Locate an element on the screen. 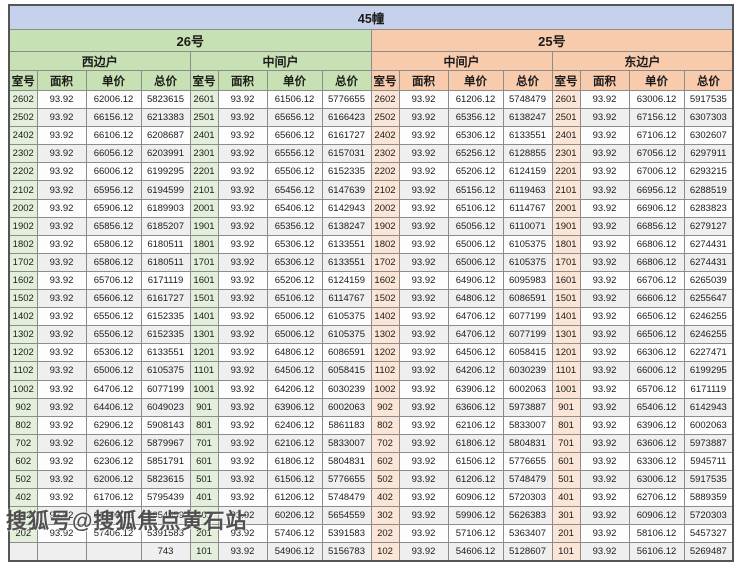  cell-total-price: 5879967 is located at coordinates (165, 443).